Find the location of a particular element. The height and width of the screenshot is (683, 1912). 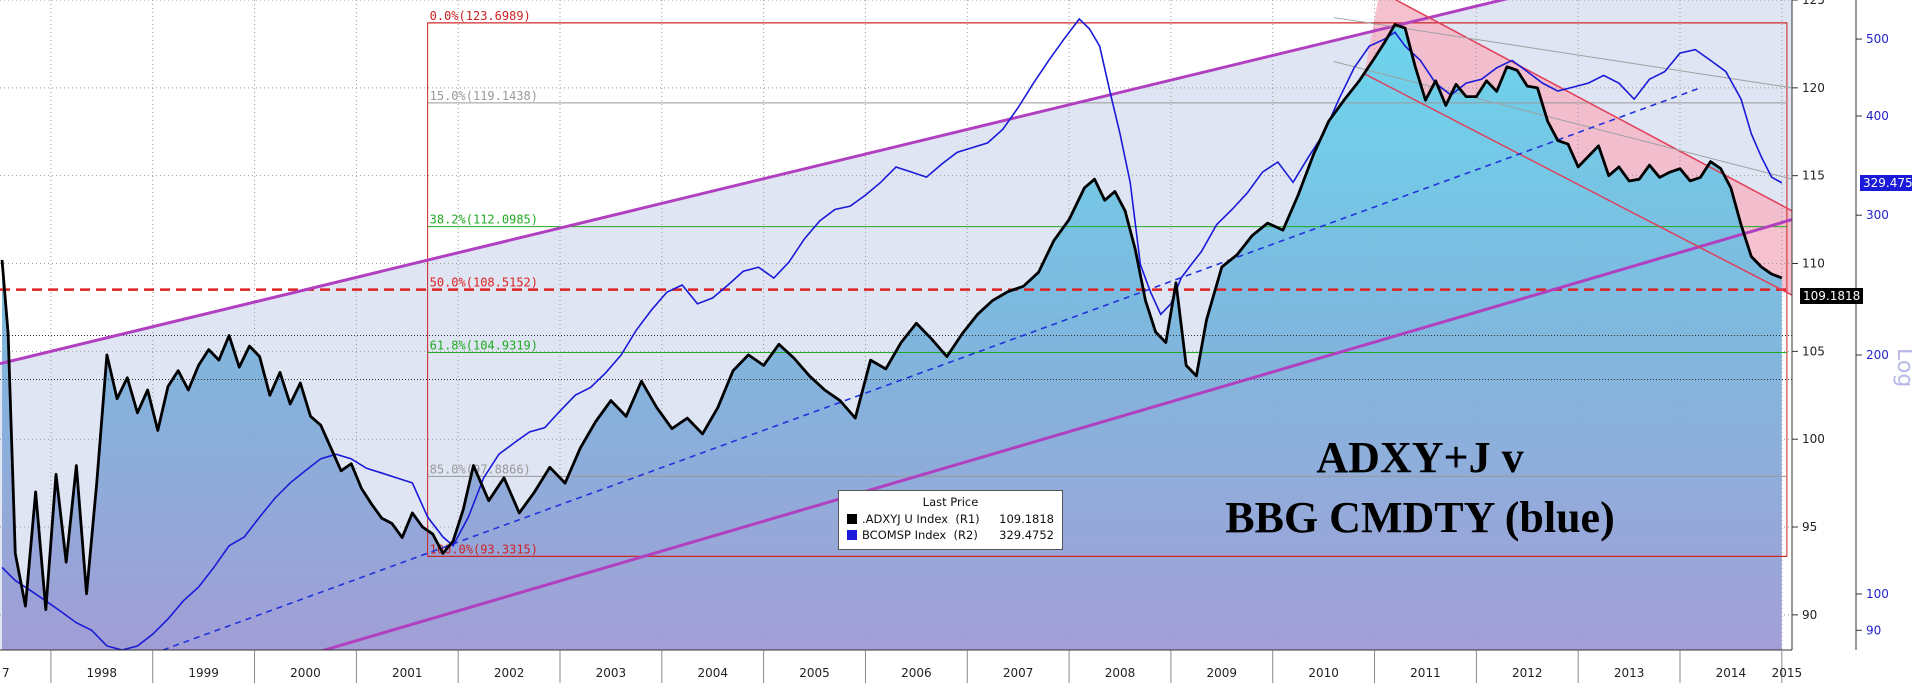

axis-R1-tick-label: 110 is located at coordinates (1813, 264).